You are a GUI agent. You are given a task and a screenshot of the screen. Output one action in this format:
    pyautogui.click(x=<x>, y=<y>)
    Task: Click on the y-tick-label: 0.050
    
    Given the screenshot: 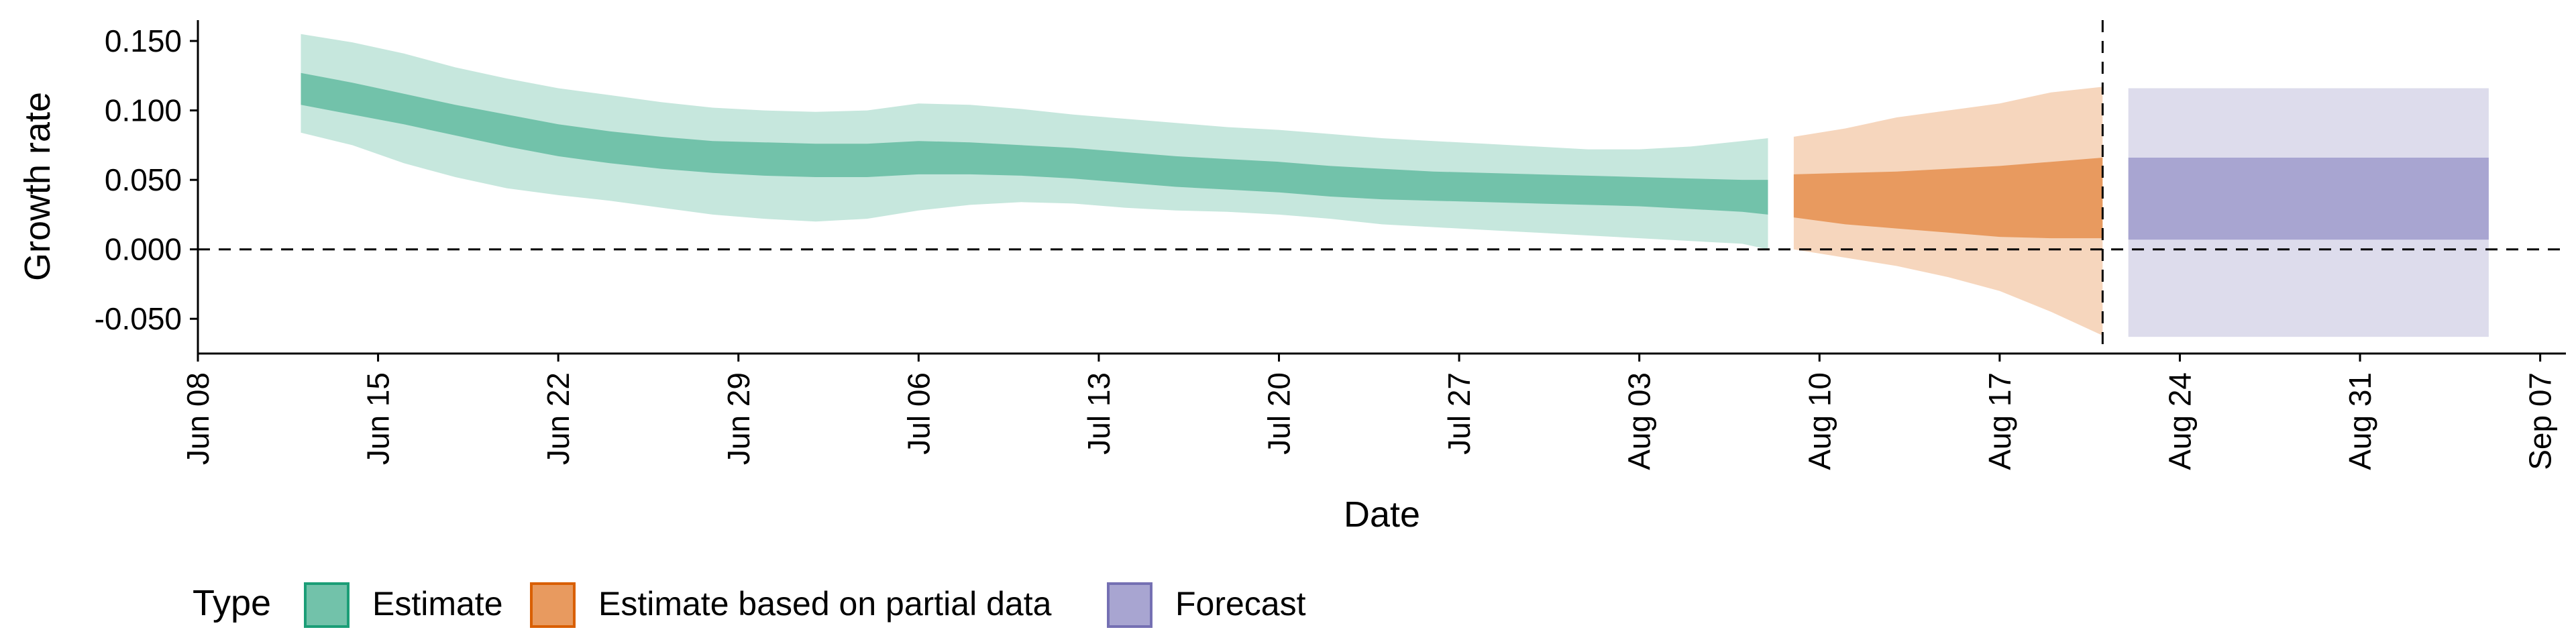 What is the action you would take?
    pyautogui.click(x=143, y=179)
    